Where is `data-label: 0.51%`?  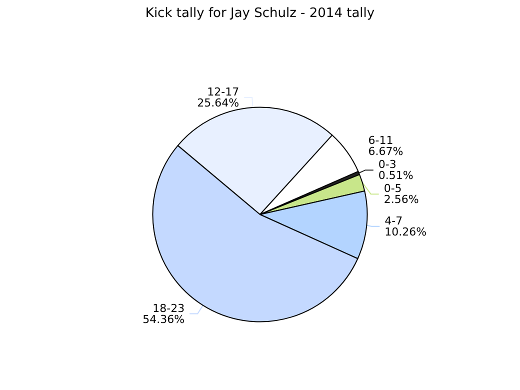
data-label: 0.51% is located at coordinates (396, 175).